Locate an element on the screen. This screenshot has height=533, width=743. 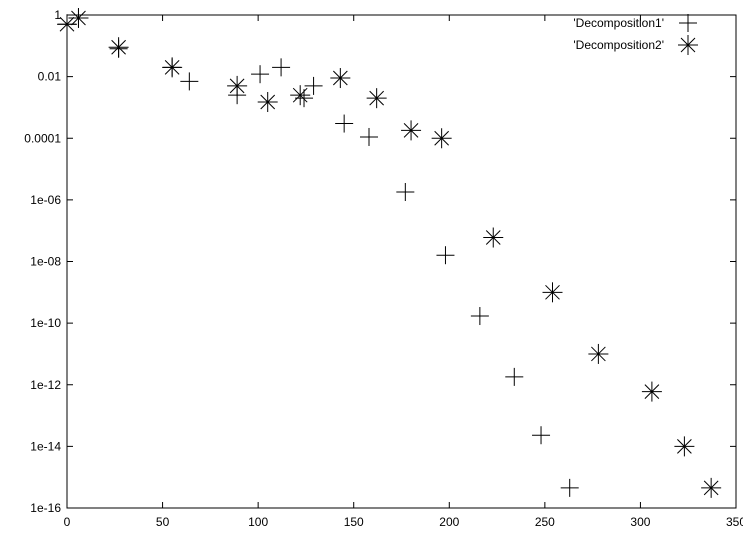
legend-label-2: 'Decomposition2' is located at coordinates (618, 45).